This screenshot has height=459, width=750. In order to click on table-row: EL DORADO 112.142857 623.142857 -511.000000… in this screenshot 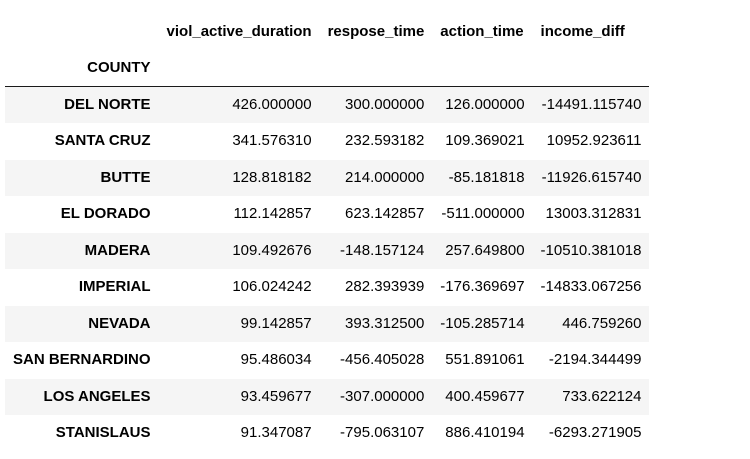, I will do `click(327, 214)`.